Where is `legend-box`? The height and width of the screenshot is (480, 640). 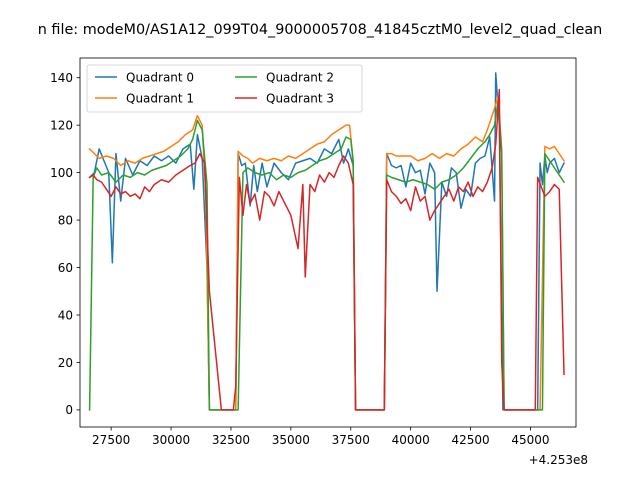 legend-box is located at coordinates (224, 88).